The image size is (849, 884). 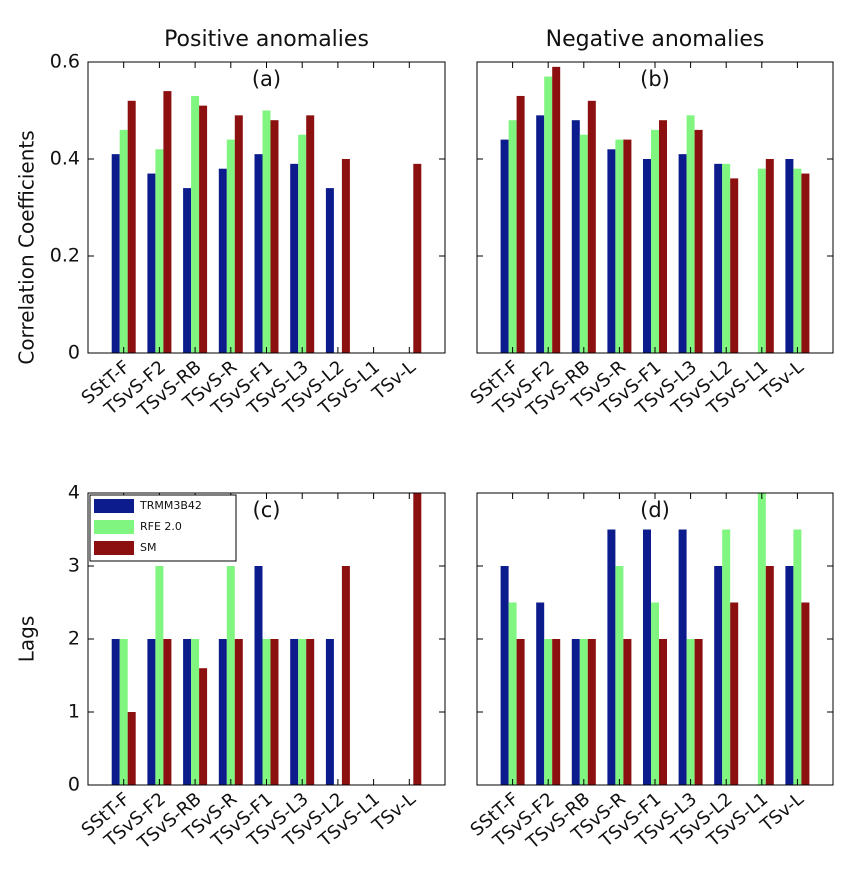 What do you see at coordinates (170, 505) in the screenshot?
I see `legend-label: TRMM3B42` at bounding box center [170, 505].